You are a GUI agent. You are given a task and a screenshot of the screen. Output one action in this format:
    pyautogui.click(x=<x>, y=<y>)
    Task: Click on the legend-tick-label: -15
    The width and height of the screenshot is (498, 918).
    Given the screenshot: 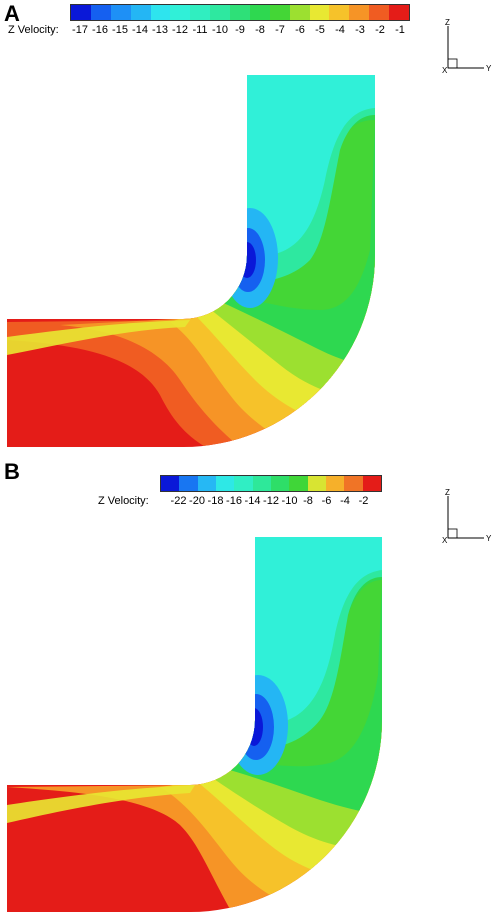 What is the action you would take?
    pyautogui.click(x=120, y=30)
    